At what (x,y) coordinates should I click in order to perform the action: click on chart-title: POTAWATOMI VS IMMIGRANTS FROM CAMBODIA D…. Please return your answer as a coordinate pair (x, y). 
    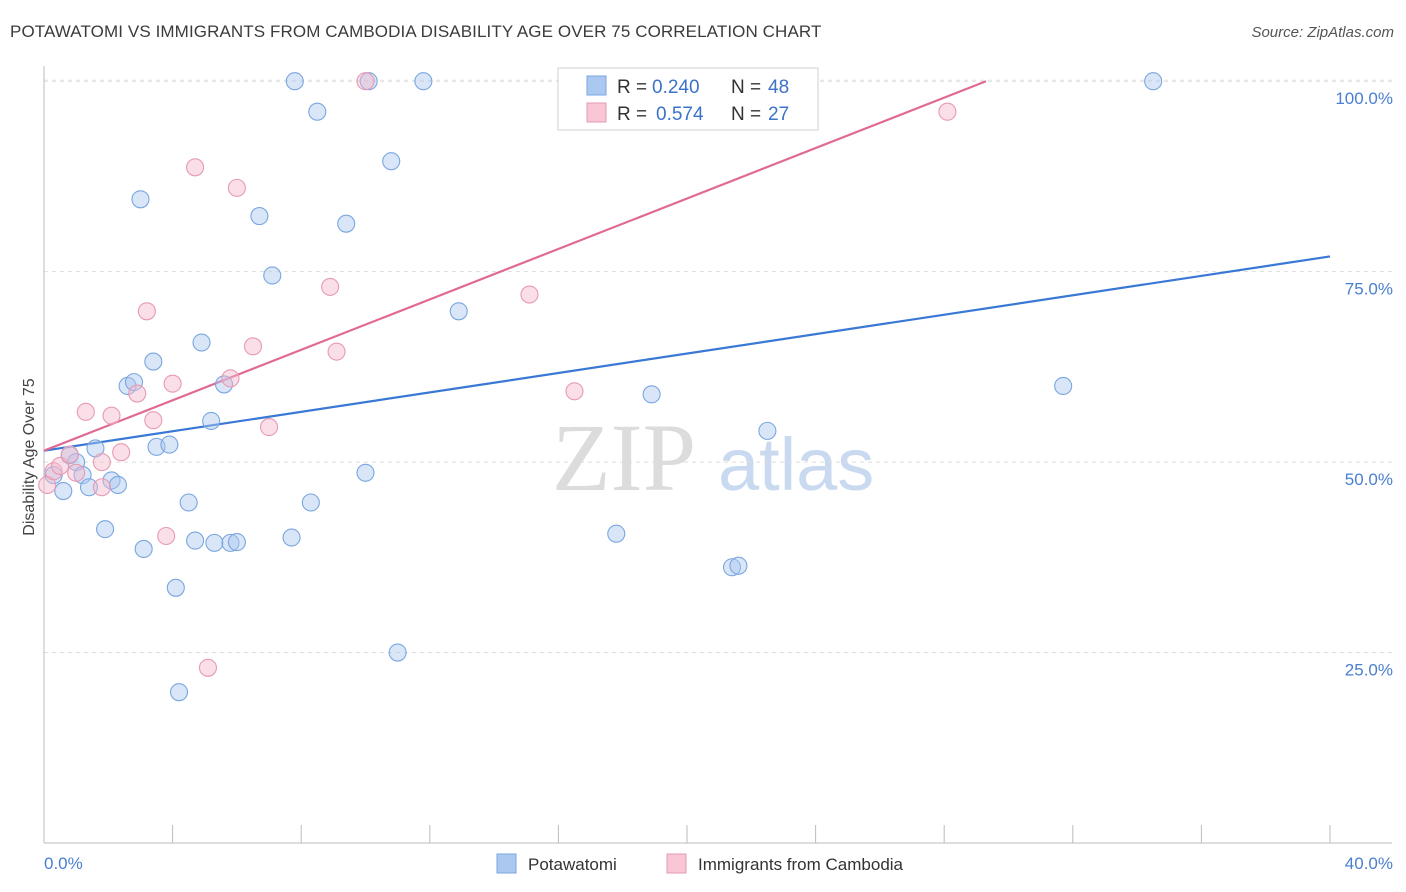
    Looking at the image, I should click on (416, 31).